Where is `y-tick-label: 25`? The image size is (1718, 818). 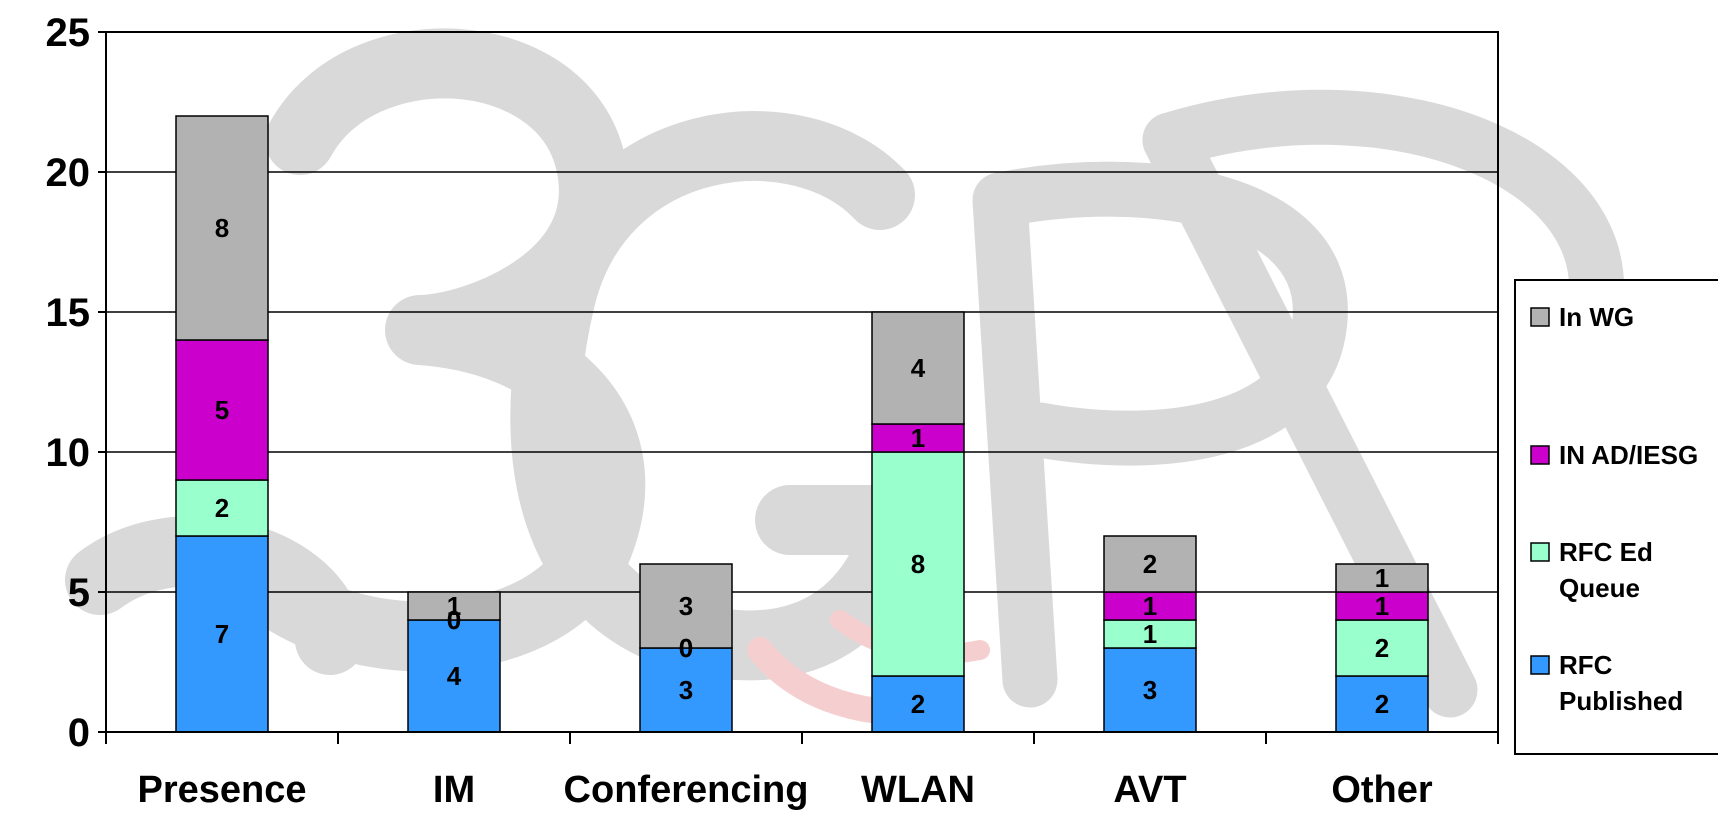 y-tick-label: 25 is located at coordinates (68, 33).